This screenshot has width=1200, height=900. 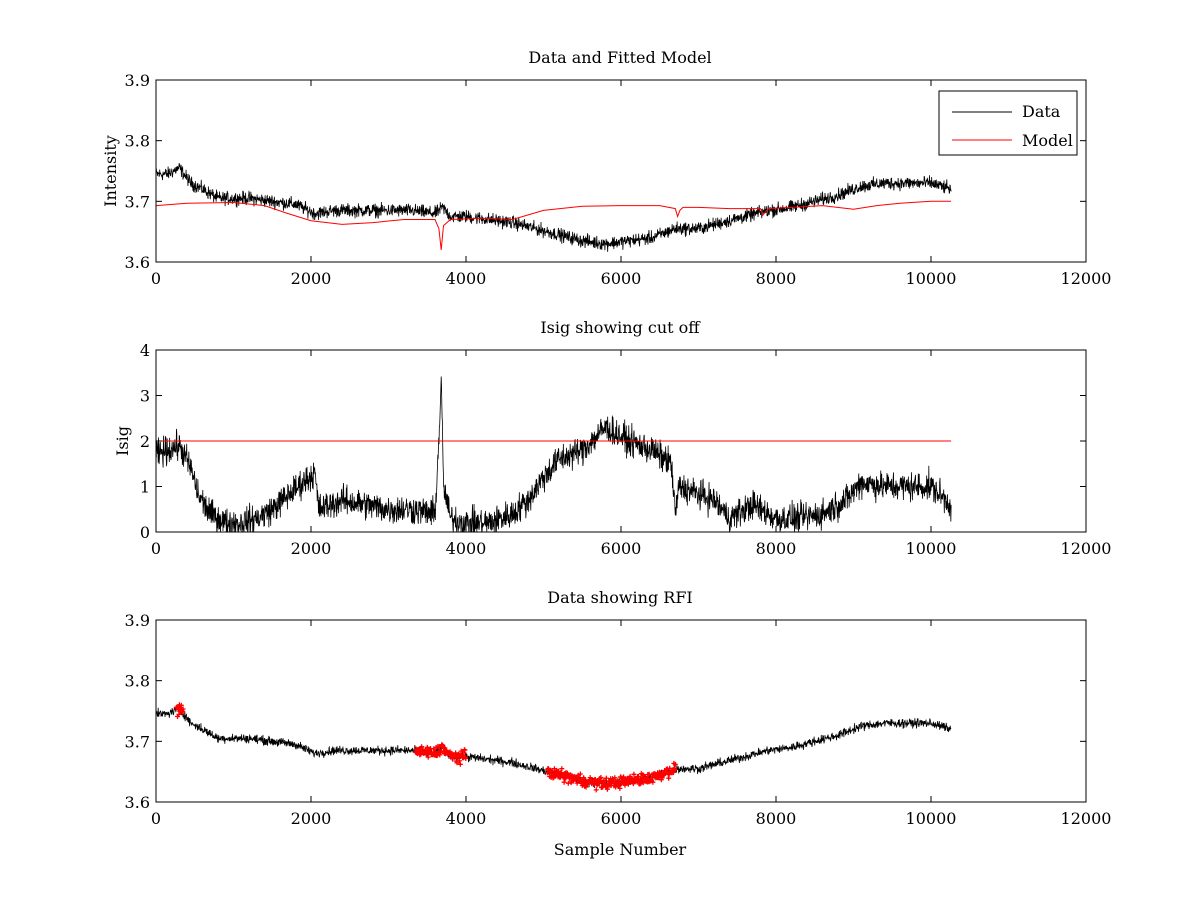 I want to click on panel-1-legend: Data Model, so click(x=1008, y=123).